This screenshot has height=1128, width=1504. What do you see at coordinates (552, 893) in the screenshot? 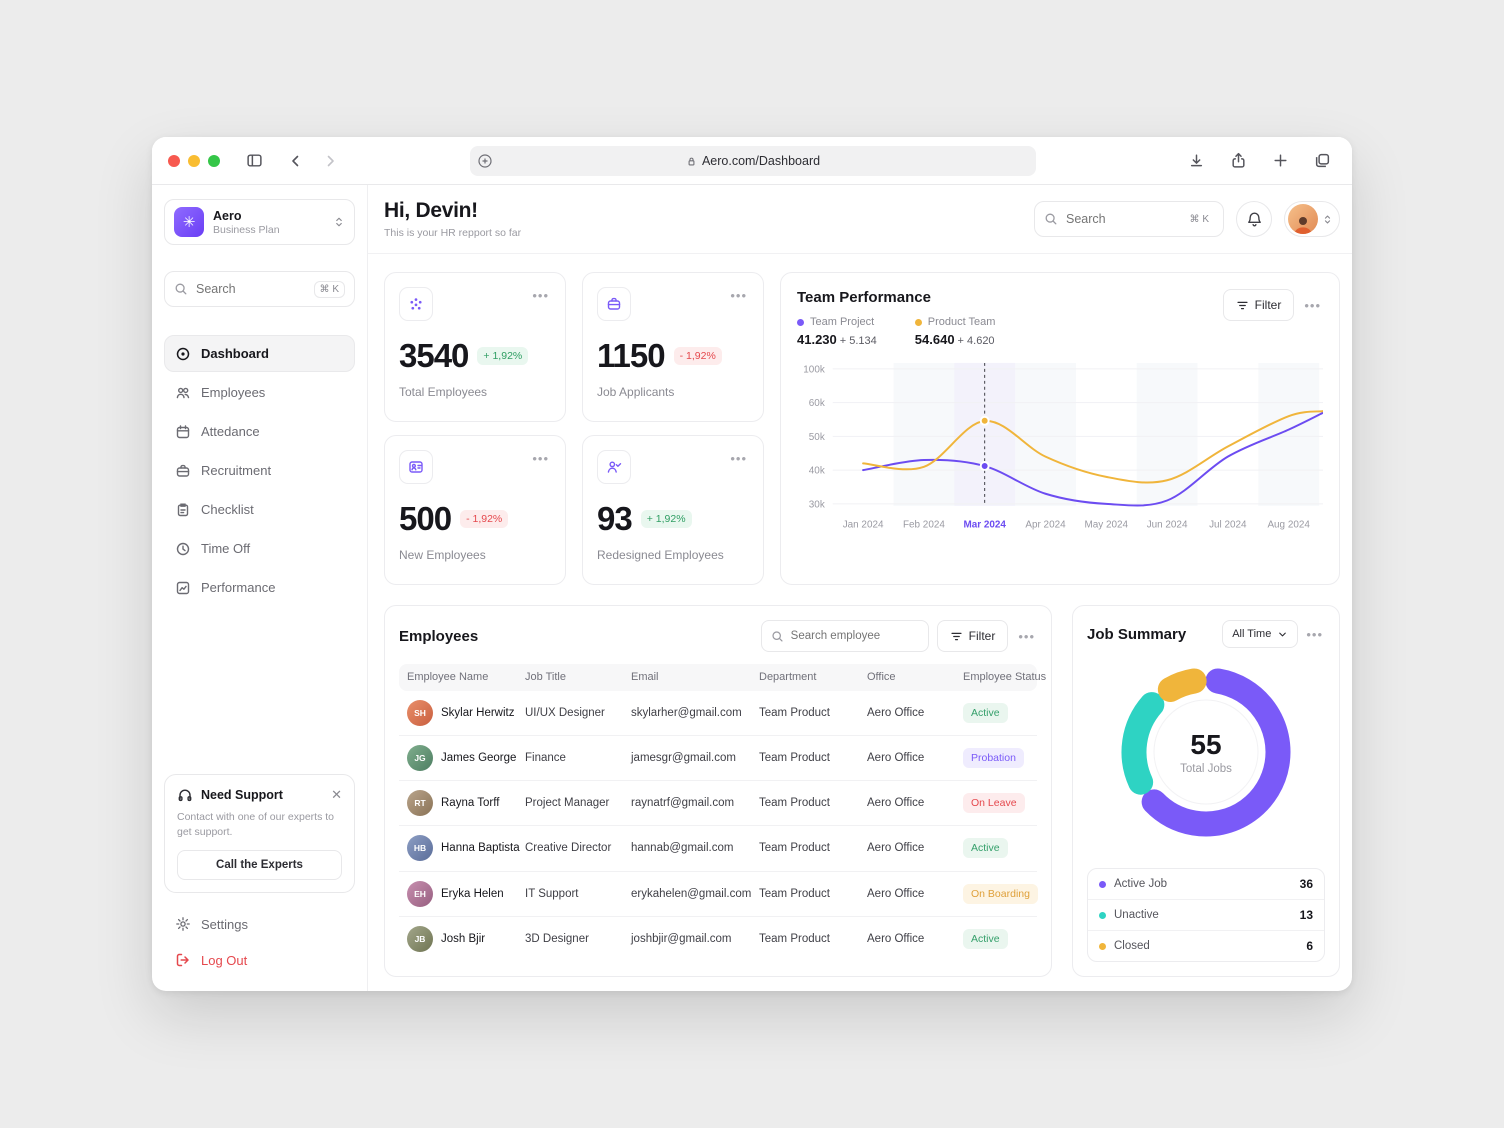
I see `job-title: IT Support` at bounding box center [552, 893].